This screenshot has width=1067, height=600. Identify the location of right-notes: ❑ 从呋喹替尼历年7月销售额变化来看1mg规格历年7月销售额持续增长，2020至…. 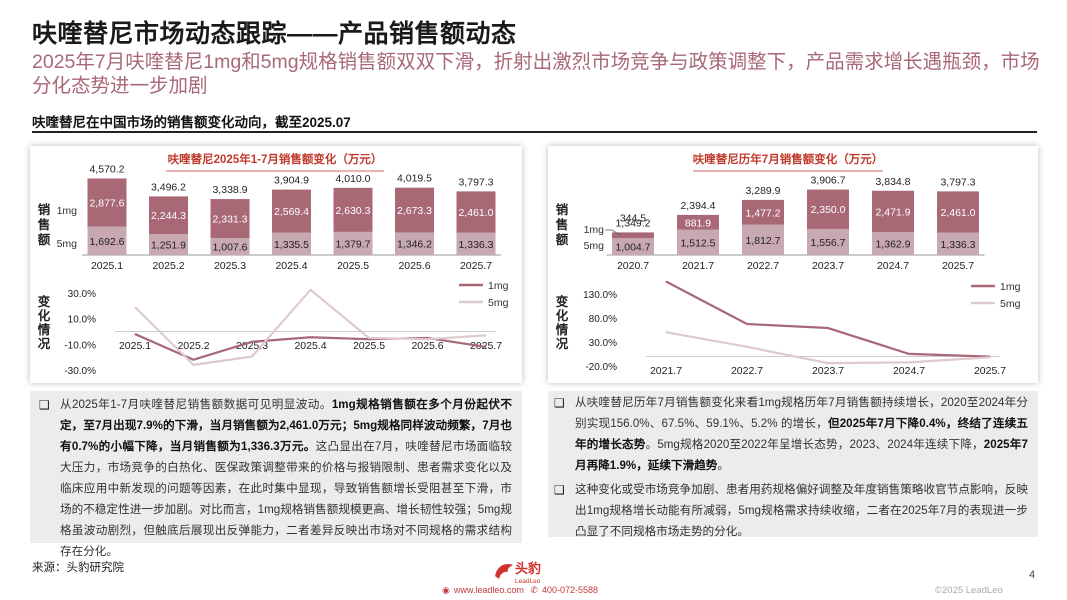
(793, 464).